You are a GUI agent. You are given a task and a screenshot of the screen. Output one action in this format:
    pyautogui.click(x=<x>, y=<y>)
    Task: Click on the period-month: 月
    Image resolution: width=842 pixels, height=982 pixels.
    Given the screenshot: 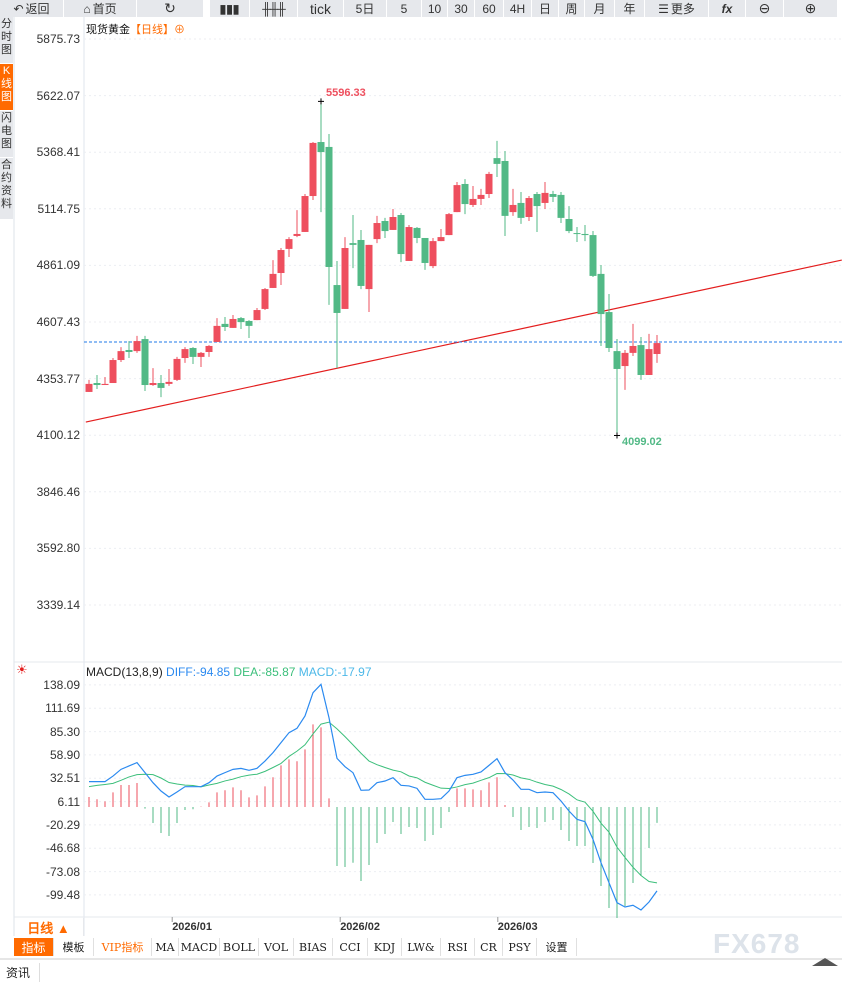 What is the action you would take?
    pyautogui.click(x=600, y=8)
    